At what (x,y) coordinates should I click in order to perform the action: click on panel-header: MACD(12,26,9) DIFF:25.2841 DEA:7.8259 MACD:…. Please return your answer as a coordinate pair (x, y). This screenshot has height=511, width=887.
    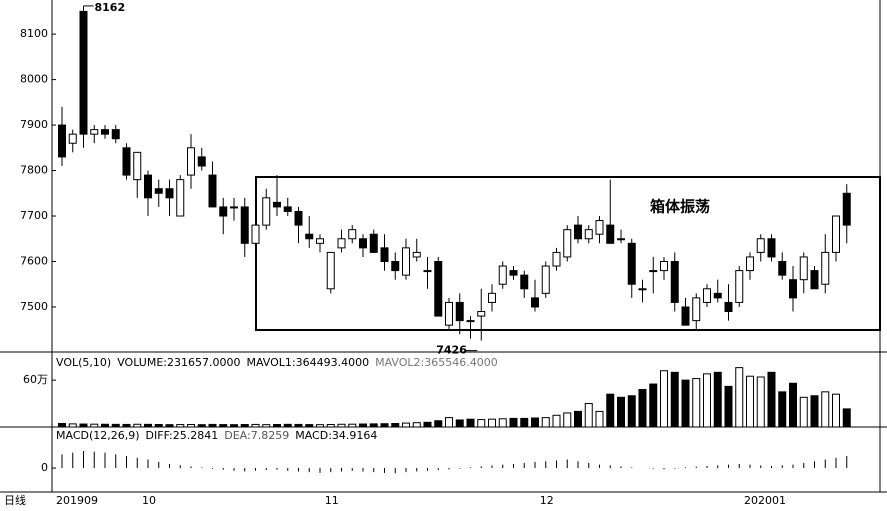
    Looking at the image, I should click on (216, 435).